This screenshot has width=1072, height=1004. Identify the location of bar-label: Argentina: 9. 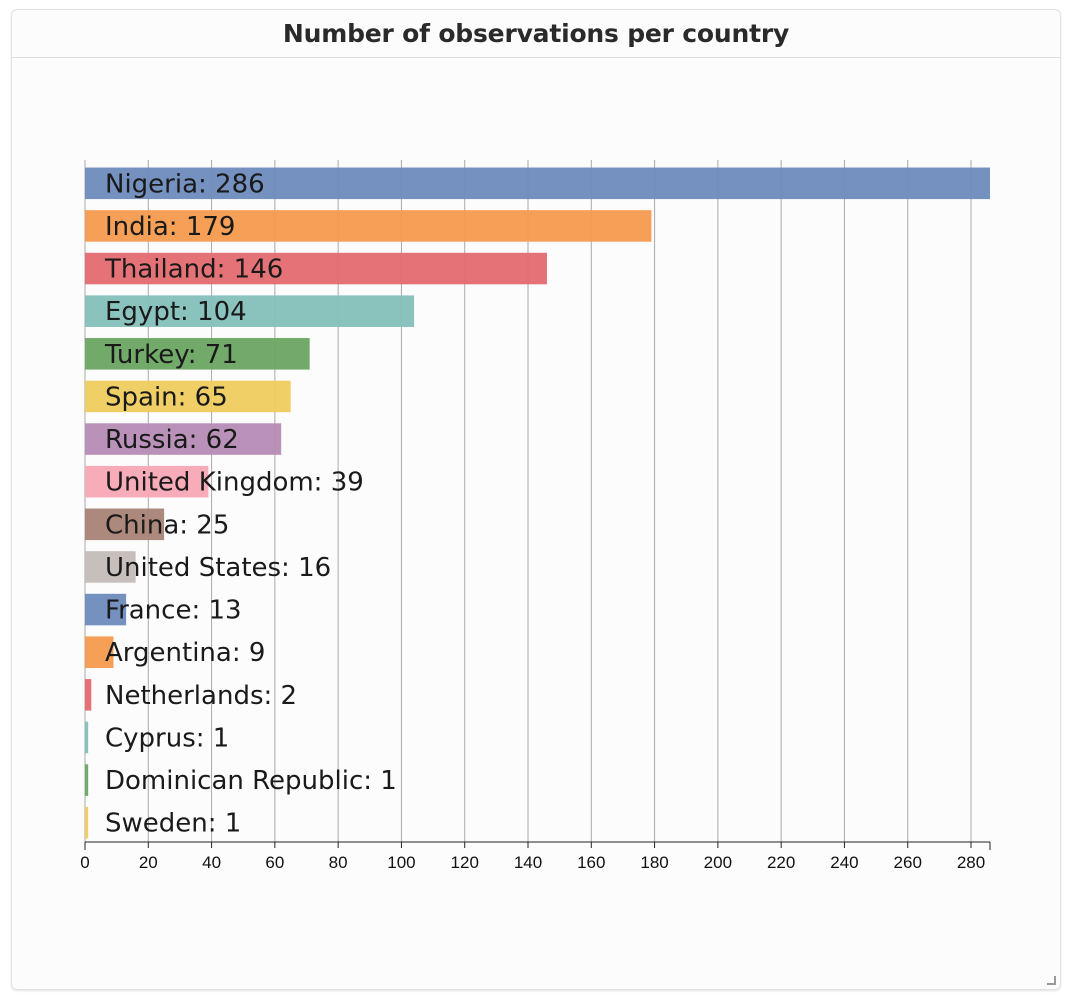
(185, 653).